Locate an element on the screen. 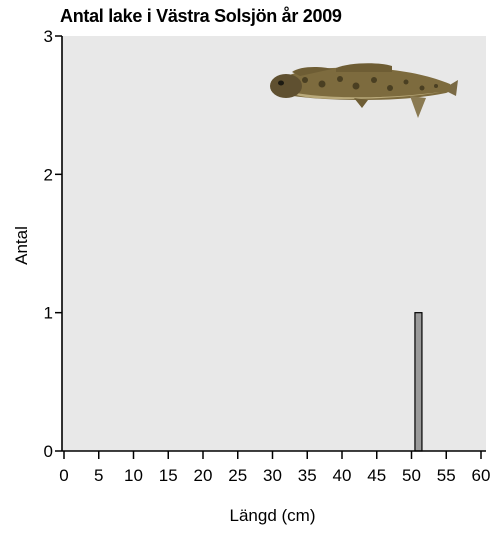 The width and height of the screenshot is (494, 533). y-axis-label: Antal is located at coordinates (21, 245).